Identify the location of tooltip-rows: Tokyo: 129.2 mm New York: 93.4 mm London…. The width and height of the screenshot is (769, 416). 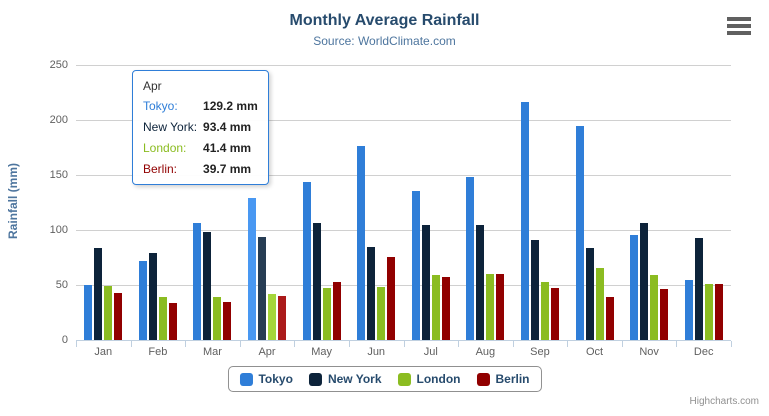
(200, 137).